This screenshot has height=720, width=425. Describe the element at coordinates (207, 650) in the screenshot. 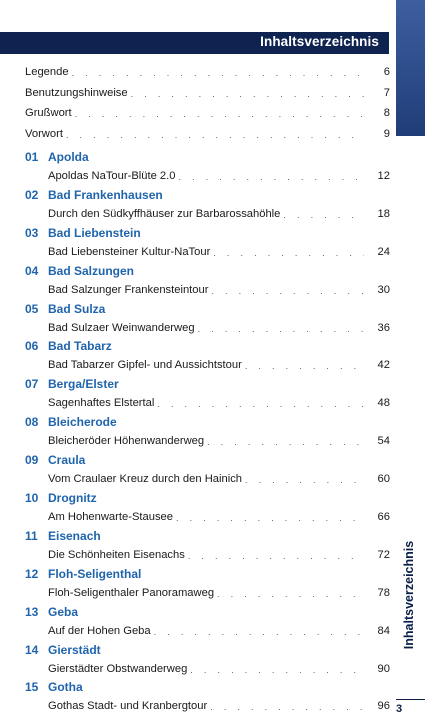

I see `chapter-heading: 14 Gierstädt` at that location.